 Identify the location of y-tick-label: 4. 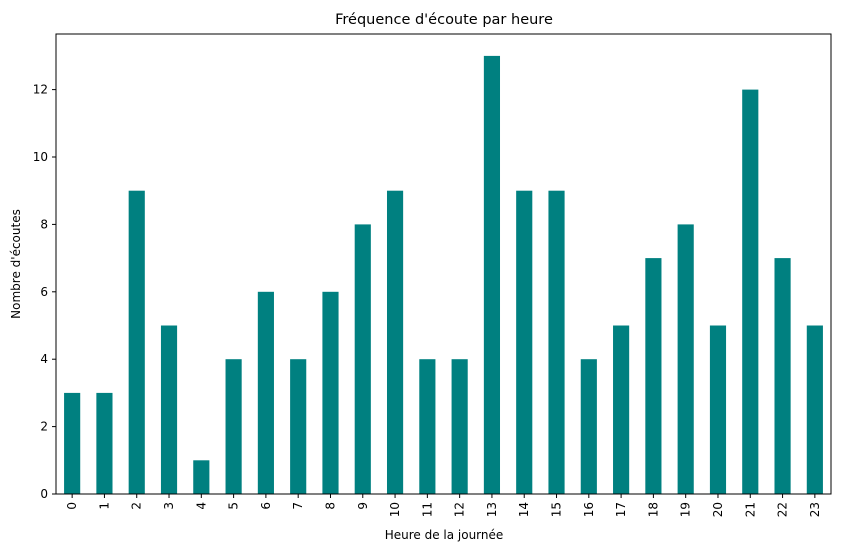
(44, 359).